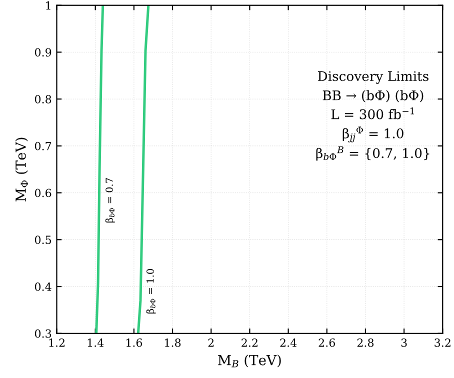 The width and height of the screenshot is (454, 378). What do you see at coordinates (43, 240) in the screenshot?
I see `y-tick-label: 0.5` at bounding box center [43, 240].